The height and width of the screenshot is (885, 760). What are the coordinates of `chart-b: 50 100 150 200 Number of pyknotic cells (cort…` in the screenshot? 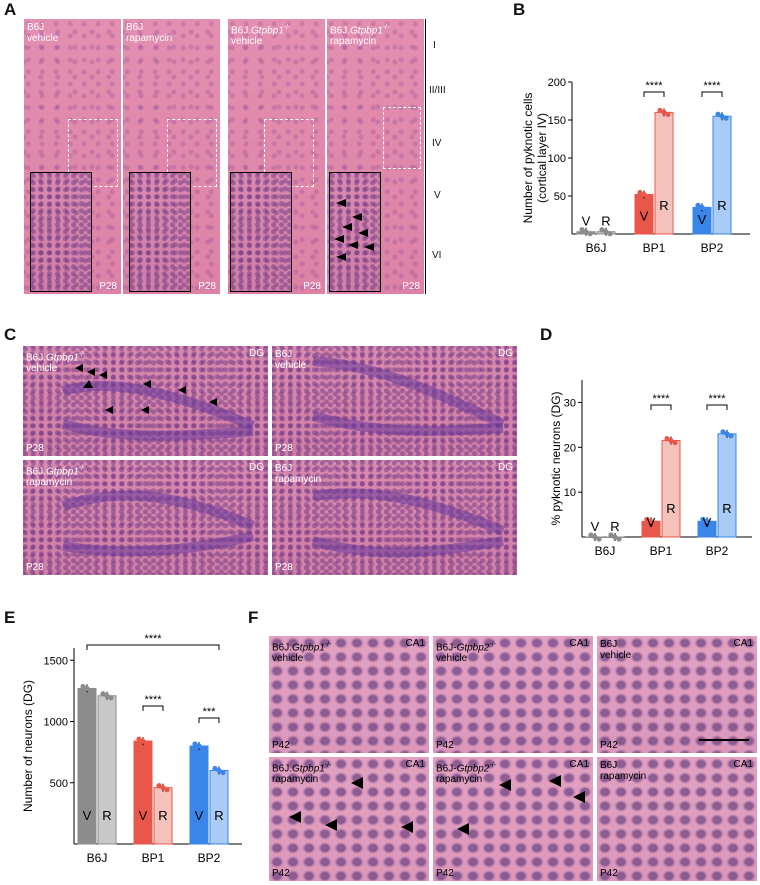 It's located at (635, 166).